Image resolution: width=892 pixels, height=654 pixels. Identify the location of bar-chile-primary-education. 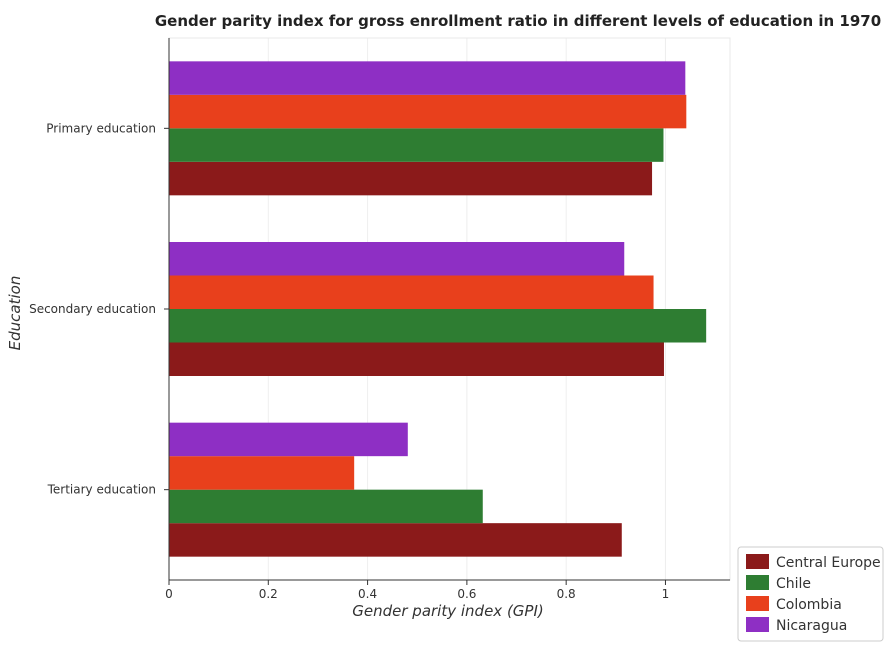
(416, 145).